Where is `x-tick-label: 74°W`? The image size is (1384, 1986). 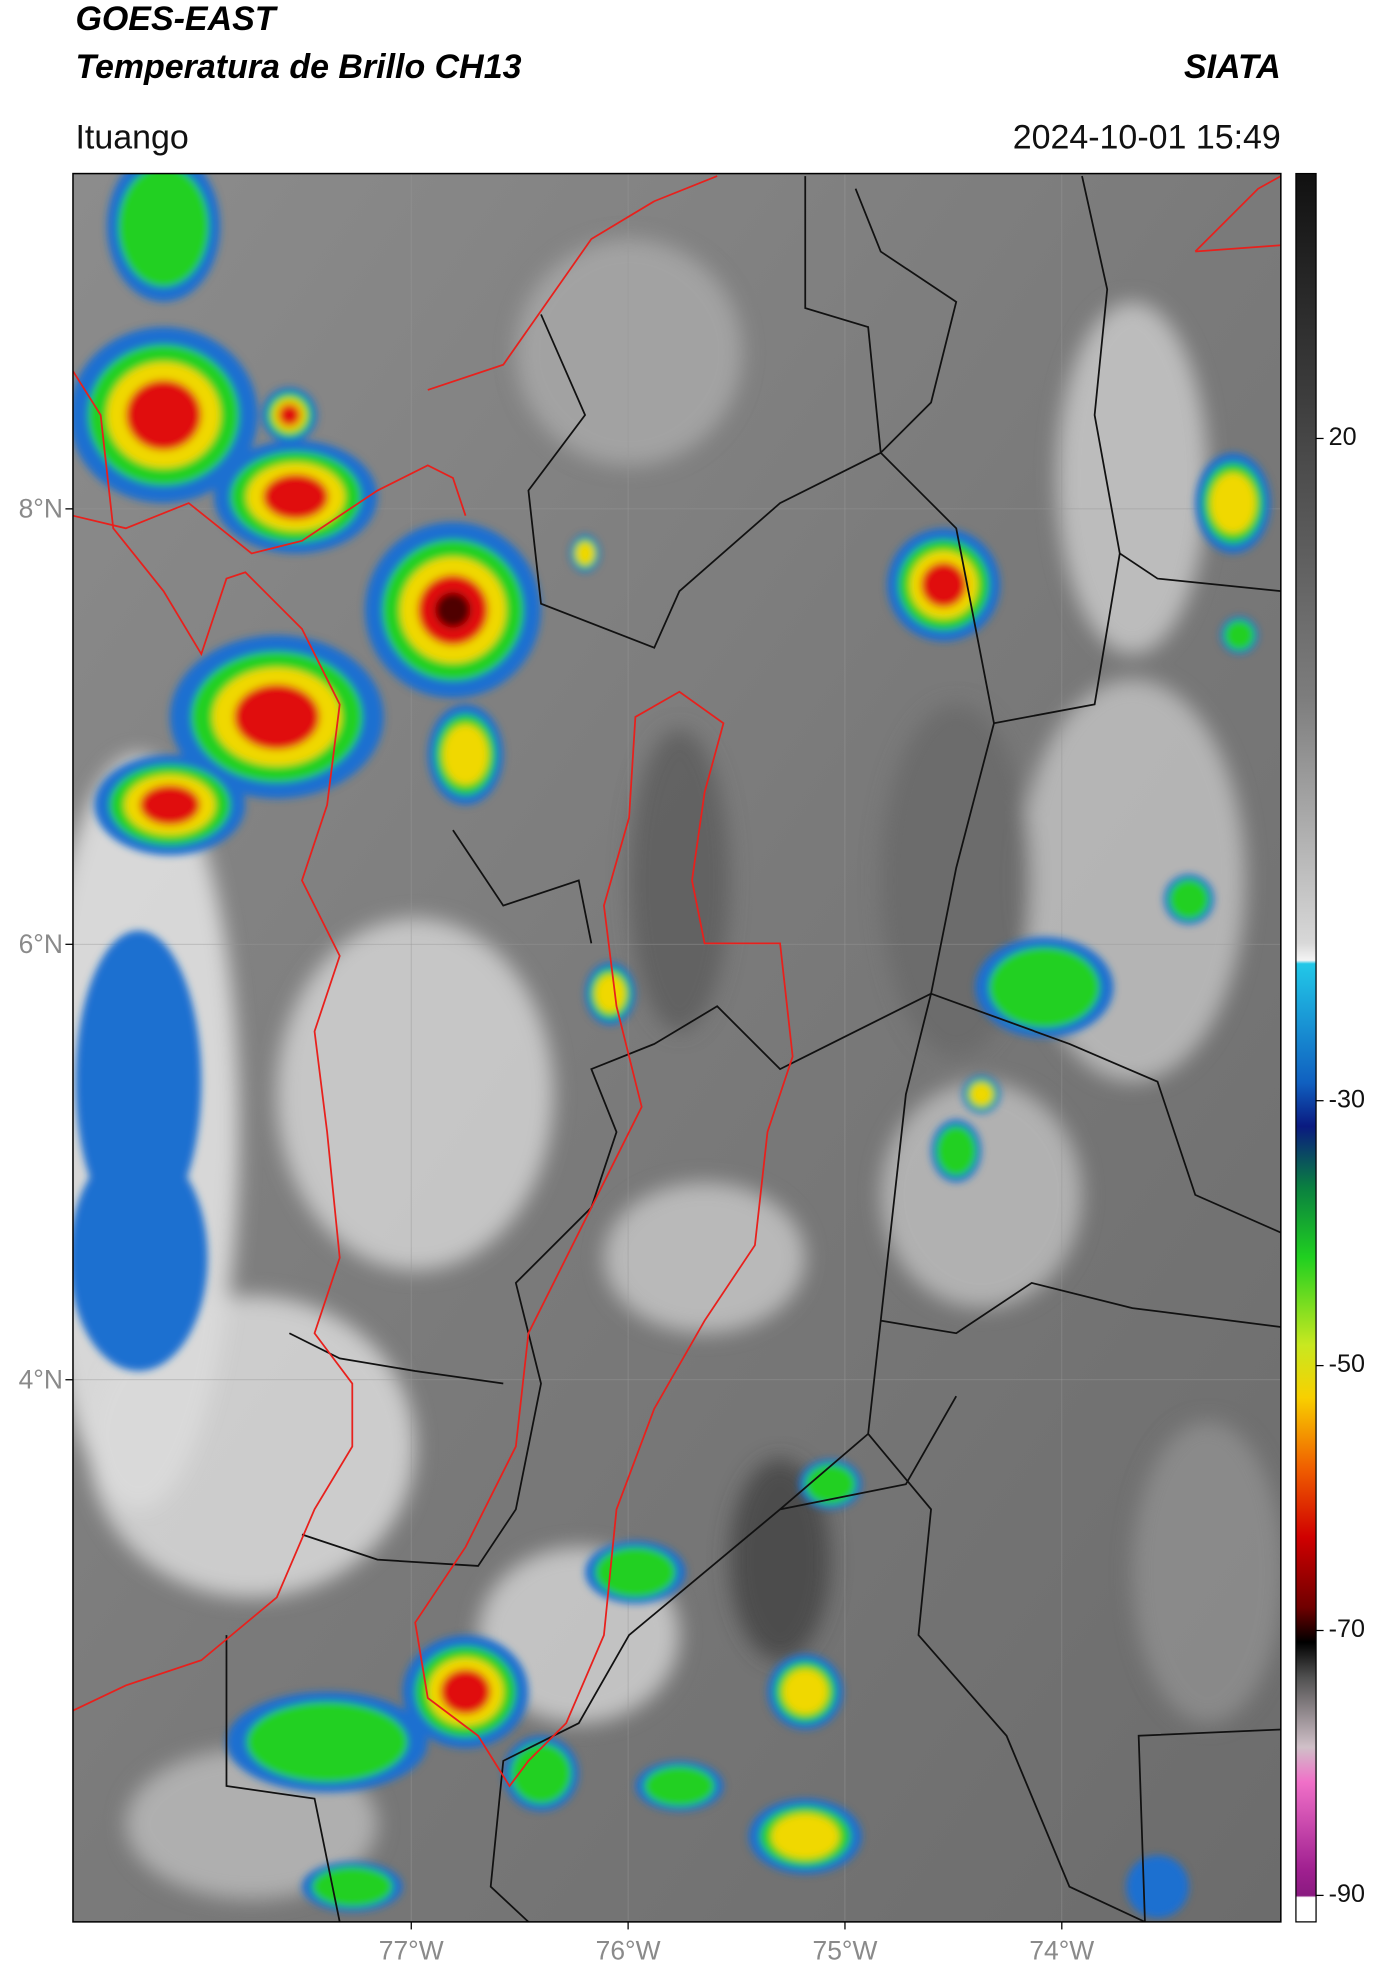
x-tick-label: 74°W is located at coordinates (1061, 1951).